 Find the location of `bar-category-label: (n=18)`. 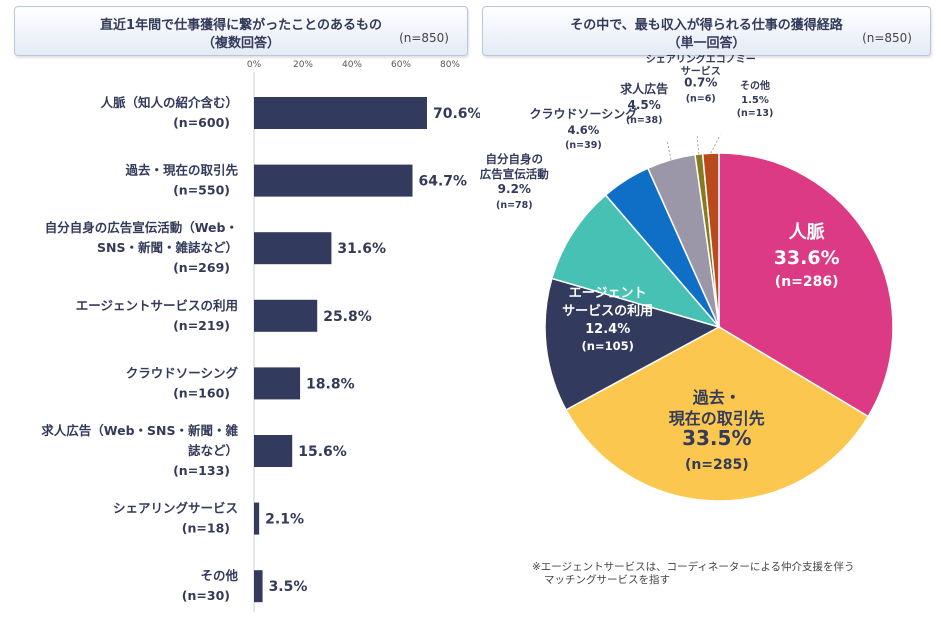

bar-category-label: (n=18) is located at coordinates (206, 528).